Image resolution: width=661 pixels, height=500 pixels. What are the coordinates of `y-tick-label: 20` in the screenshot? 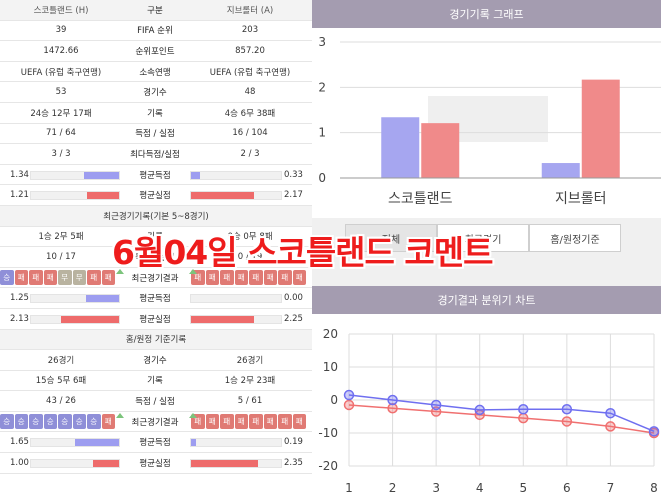 It's located at (330, 334).